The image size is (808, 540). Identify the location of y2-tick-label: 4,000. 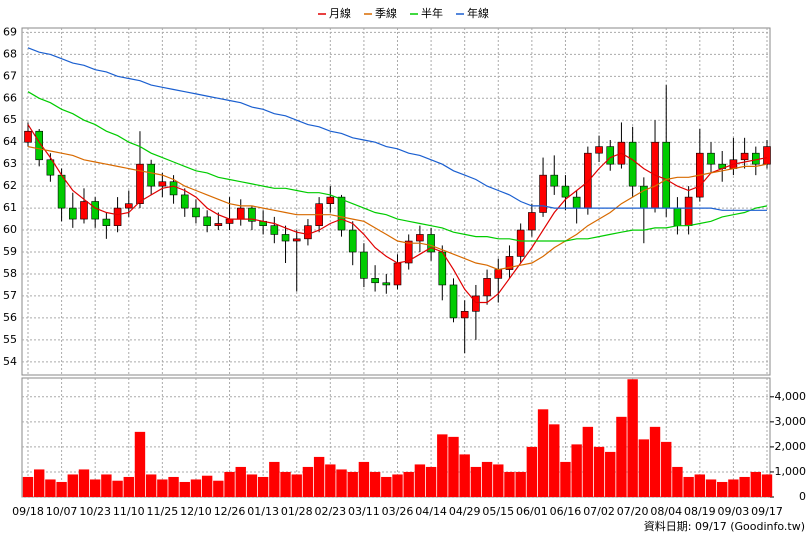
(791, 396).